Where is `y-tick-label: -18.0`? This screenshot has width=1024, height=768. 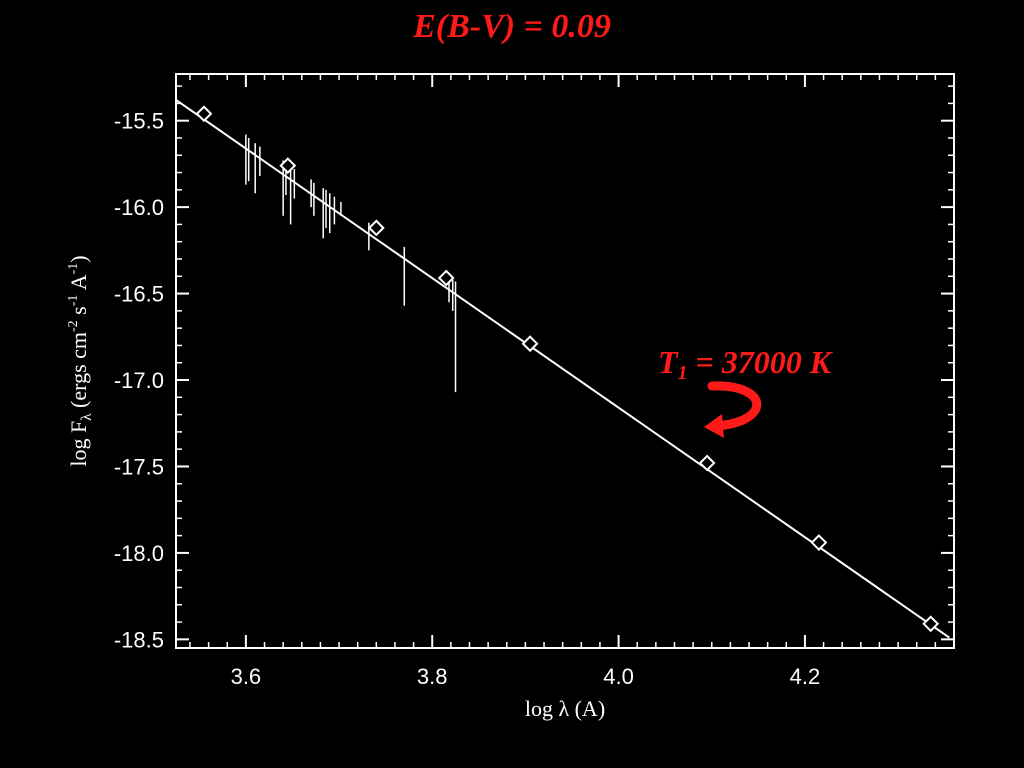 y-tick-label: -18.0 is located at coordinates (139, 553).